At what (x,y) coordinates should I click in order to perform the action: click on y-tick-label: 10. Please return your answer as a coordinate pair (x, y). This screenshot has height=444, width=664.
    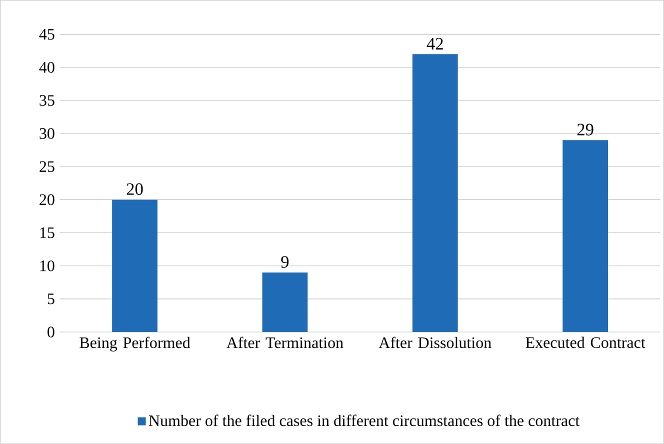
    Looking at the image, I should click on (47, 266).